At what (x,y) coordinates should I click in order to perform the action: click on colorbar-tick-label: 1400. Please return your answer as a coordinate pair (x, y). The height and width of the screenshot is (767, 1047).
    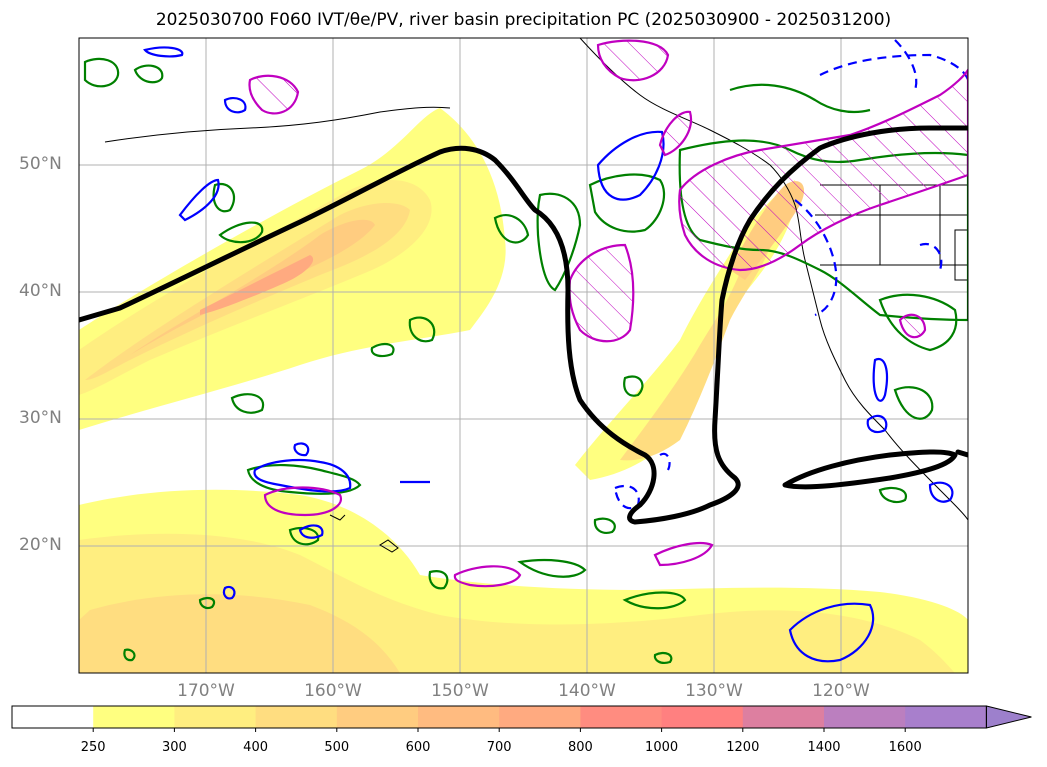
    Looking at the image, I should click on (824, 747).